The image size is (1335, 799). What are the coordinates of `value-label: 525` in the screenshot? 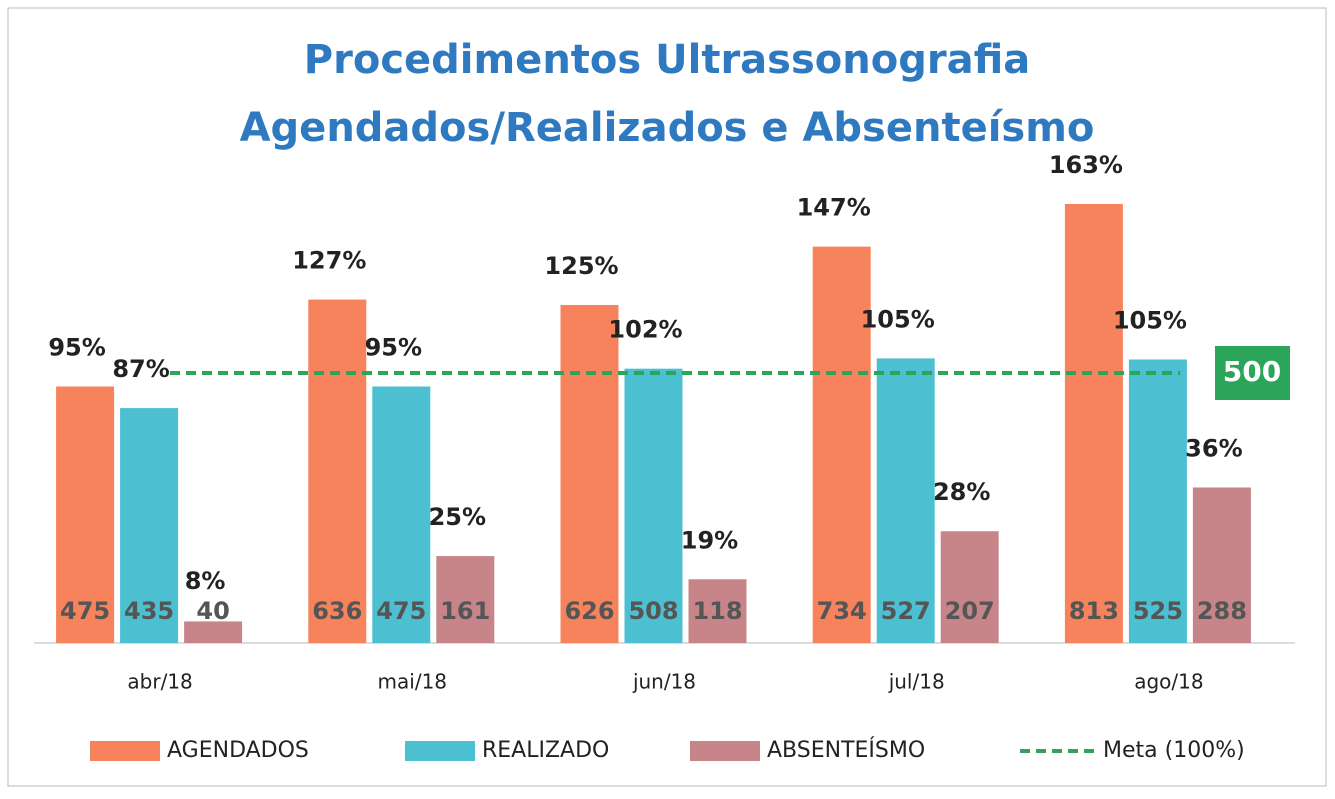 It's located at (1158, 611).